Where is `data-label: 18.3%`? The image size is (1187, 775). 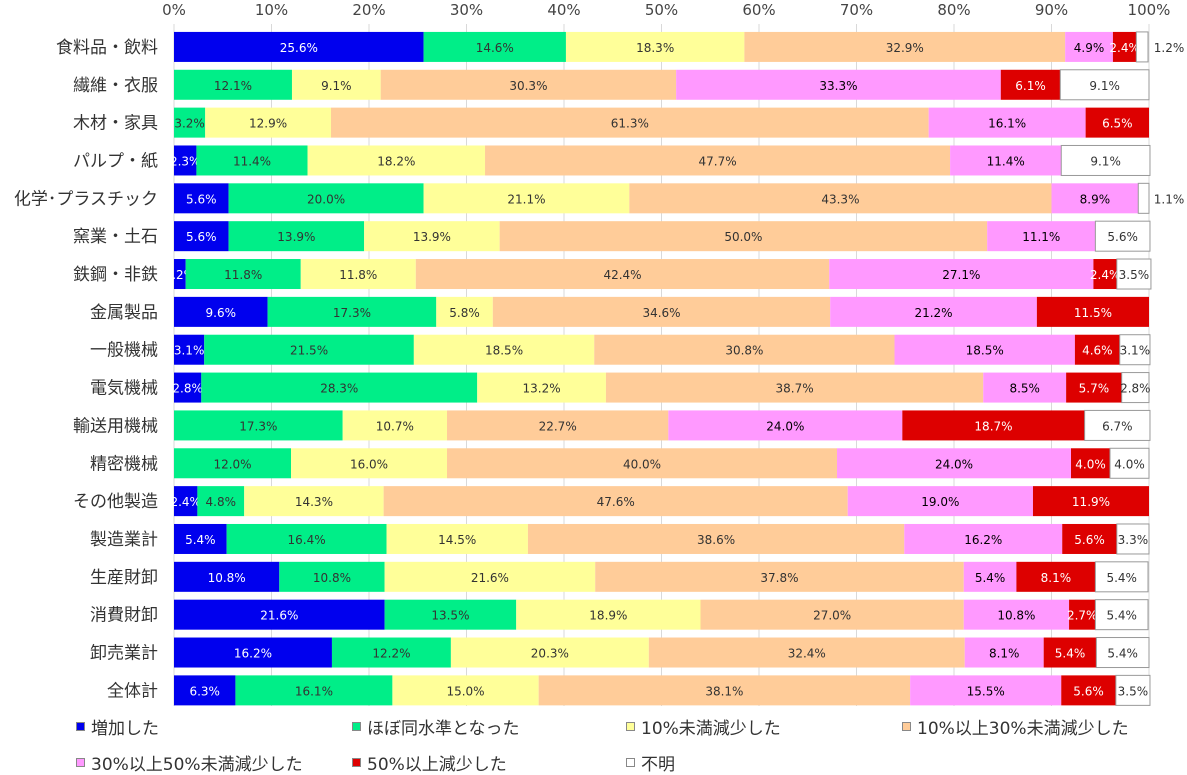 data-label: 18.3% is located at coordinates (655, 48).